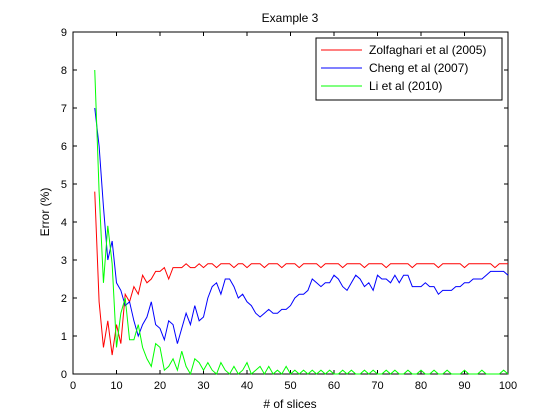 Image resolution: width=560 pixels, height=420 pixels. What do you see at coordinates (247, 386) in the screenshot?
I see `x-tick-label: 40` at bounding box center [247, 386].